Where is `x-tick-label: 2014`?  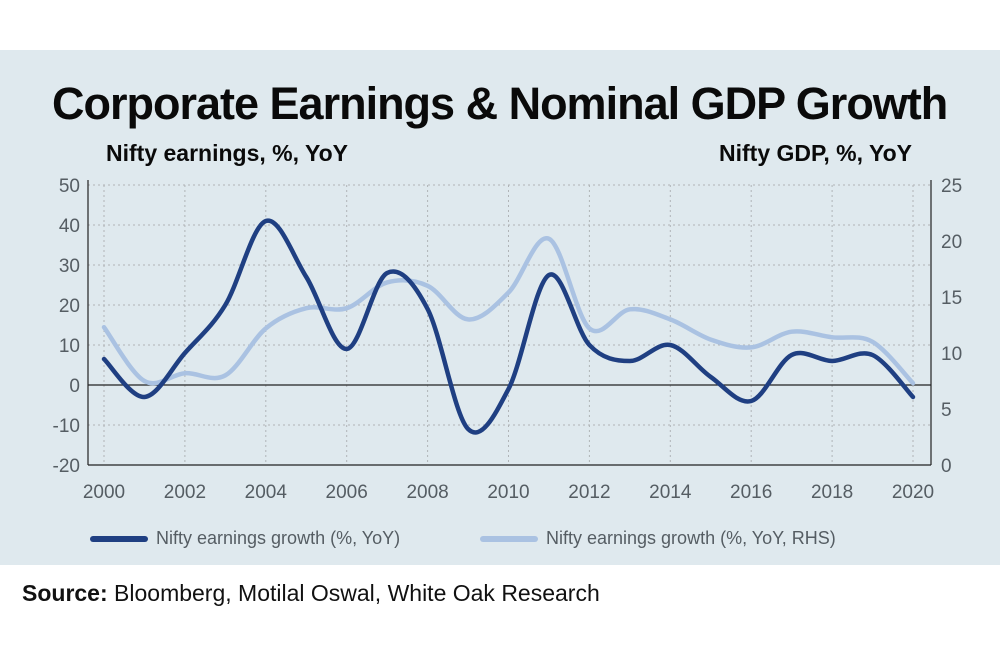 x-tick-label: 2014 is located at coordinates (670, 492).